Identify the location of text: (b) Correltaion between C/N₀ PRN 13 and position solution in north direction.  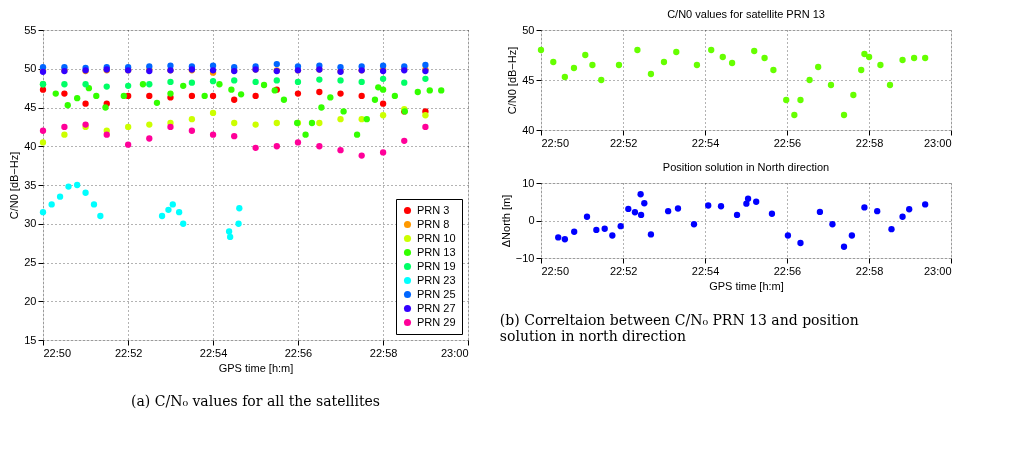
(679, 327).